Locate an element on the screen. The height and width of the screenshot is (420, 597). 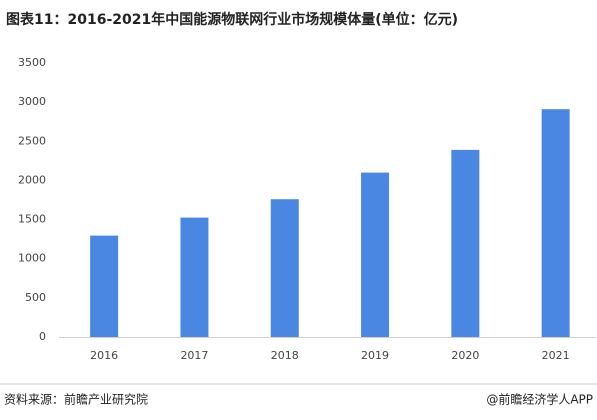
y-tick-label: 1500 is located at coordinates (32, 219).